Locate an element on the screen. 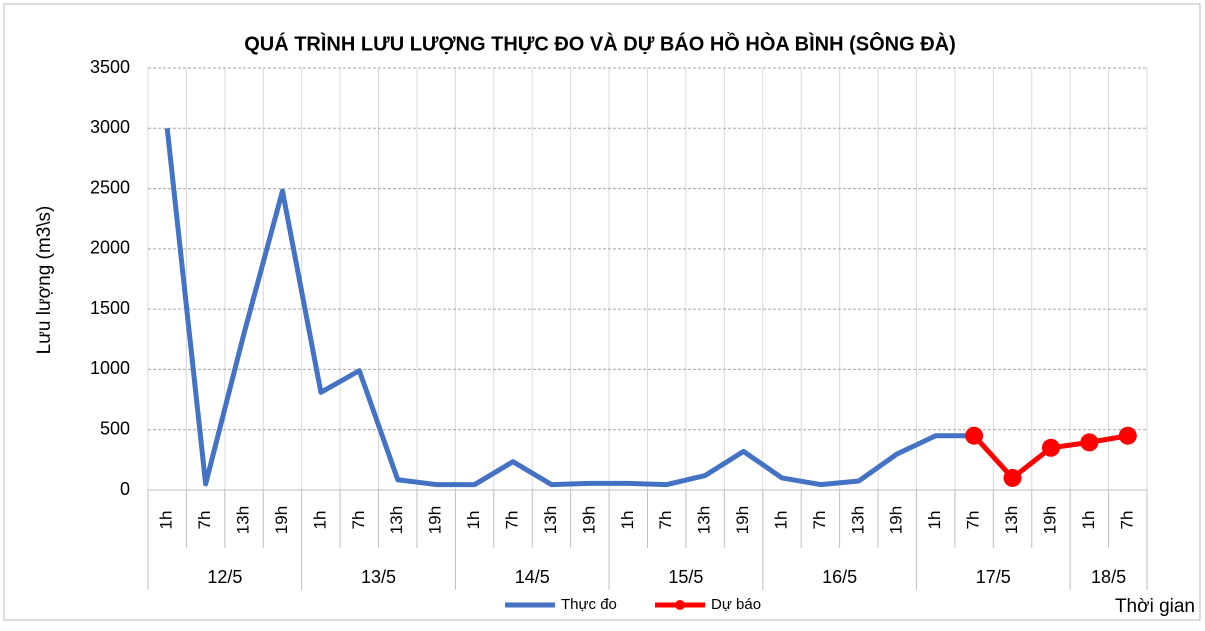  x-group-label: 13/5 is located at coordinates (378, 577).